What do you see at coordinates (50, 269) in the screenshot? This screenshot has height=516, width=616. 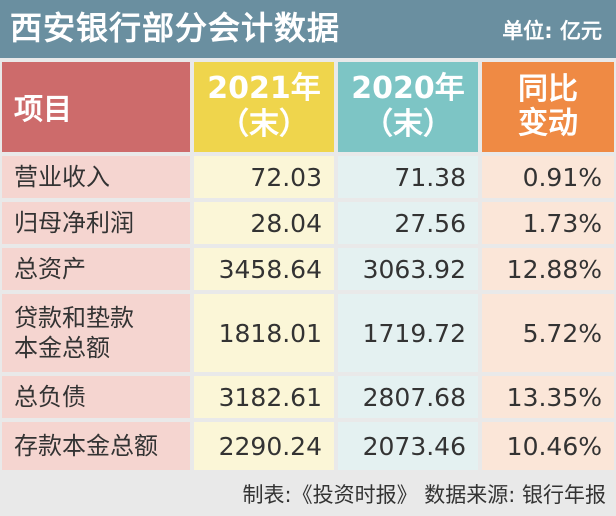 I see `row-label-text: 总资产` at bounding box center [50, 269].